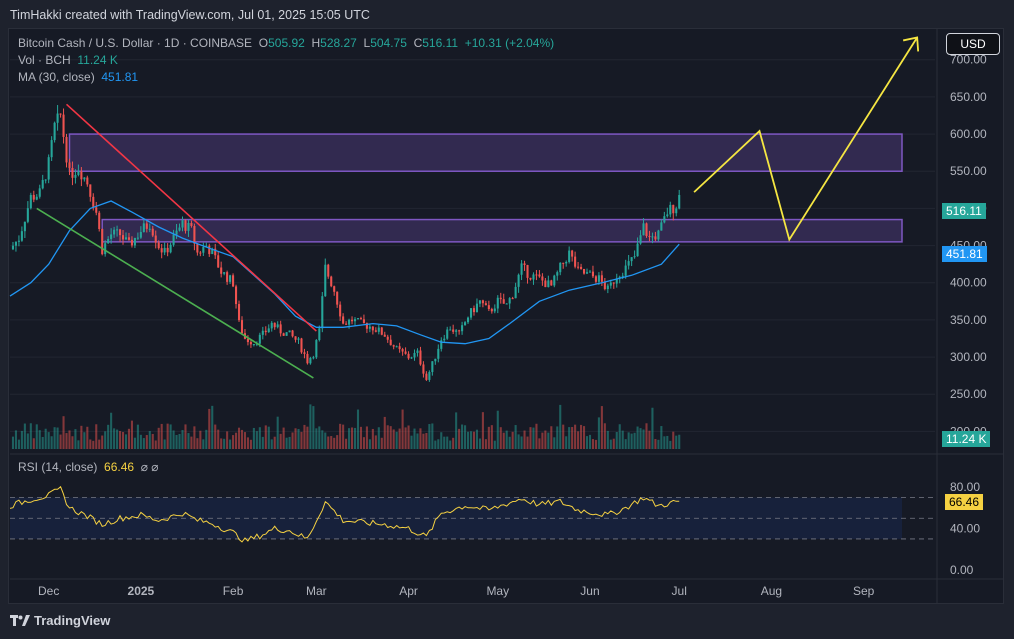 The height and width of the screenshot is (639, 1014). I want to click on price-tag-current: 516.11, so click(964, 211).